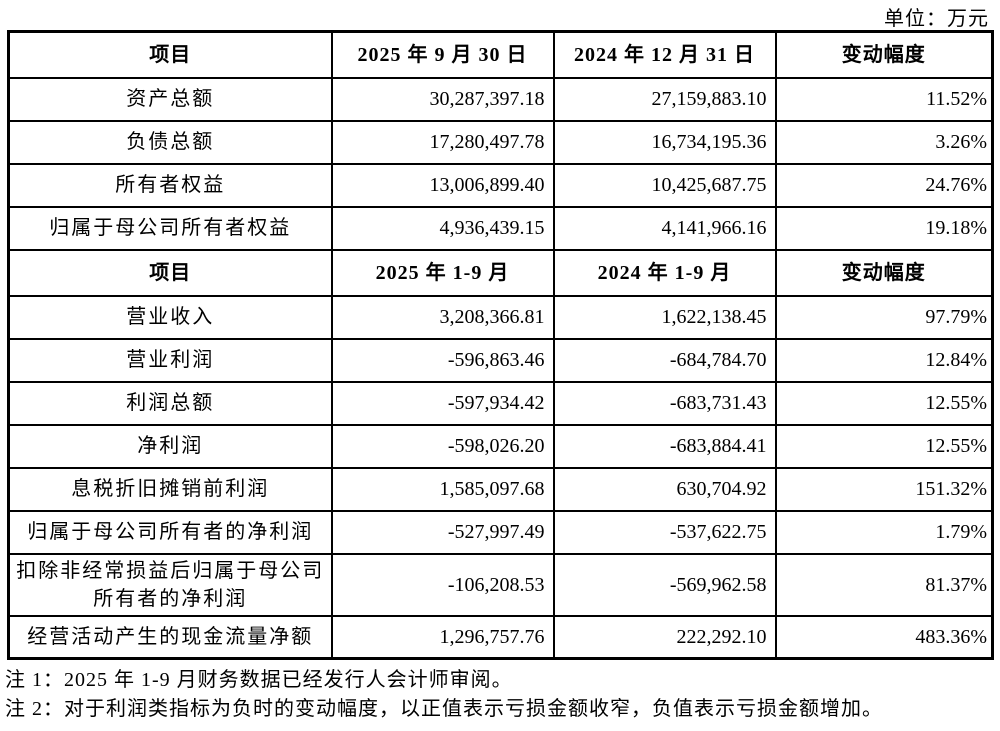 Image resolution: width=1000 pixels, height=731 pixels. I want to click on change-cell: 483.36%, so click(884, 637).